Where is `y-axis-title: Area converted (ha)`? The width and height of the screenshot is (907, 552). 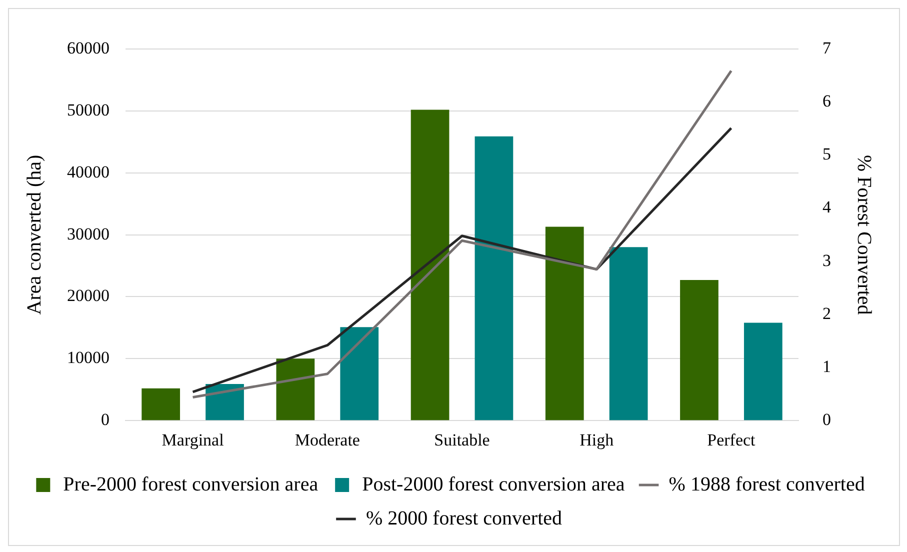
y-axis-title: Area converted (ha) is located at coordinates (34, 234).